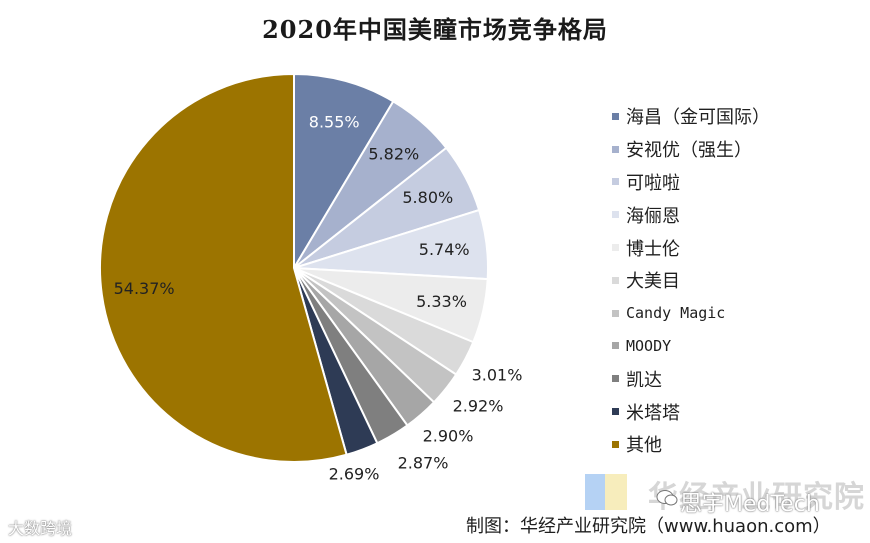 Image resolution: width=870 pixels, height=543 pixels. I want to click on watermark-logo, so click(606, 492).